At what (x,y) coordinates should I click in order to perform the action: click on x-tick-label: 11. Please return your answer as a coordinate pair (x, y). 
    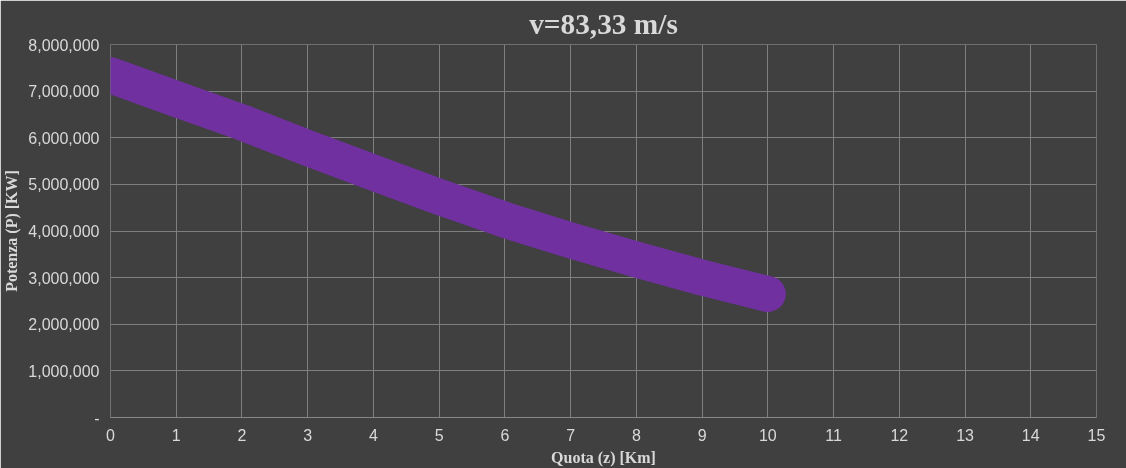
    Looking at the image, I should click on (833, 435).